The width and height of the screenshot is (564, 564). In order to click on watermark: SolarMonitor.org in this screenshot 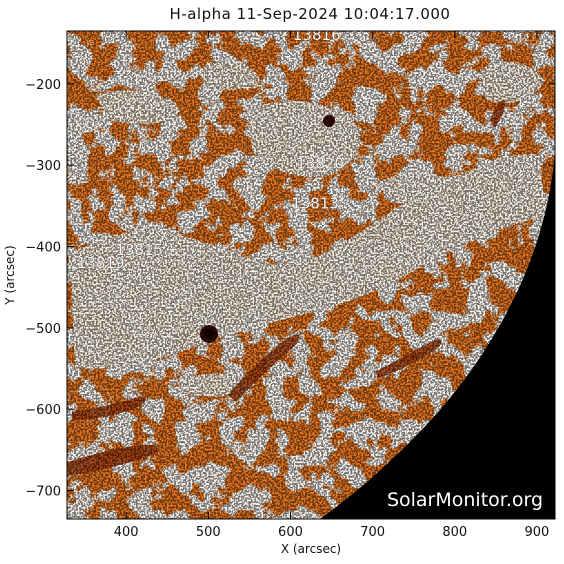, I will do `click(465, 500)`.